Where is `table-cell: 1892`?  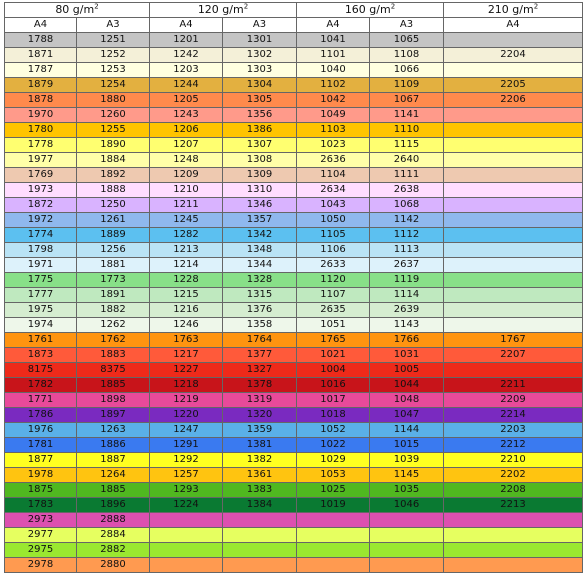 table-cell: 1892 is located at coordinates (113, 175).